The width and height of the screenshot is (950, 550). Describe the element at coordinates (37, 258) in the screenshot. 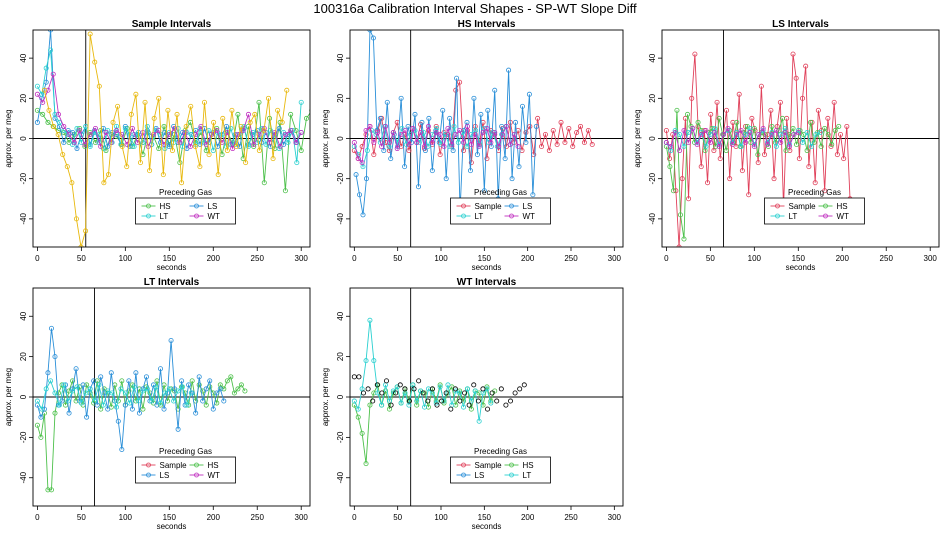

I see `x-tick-label: 0` at that location.